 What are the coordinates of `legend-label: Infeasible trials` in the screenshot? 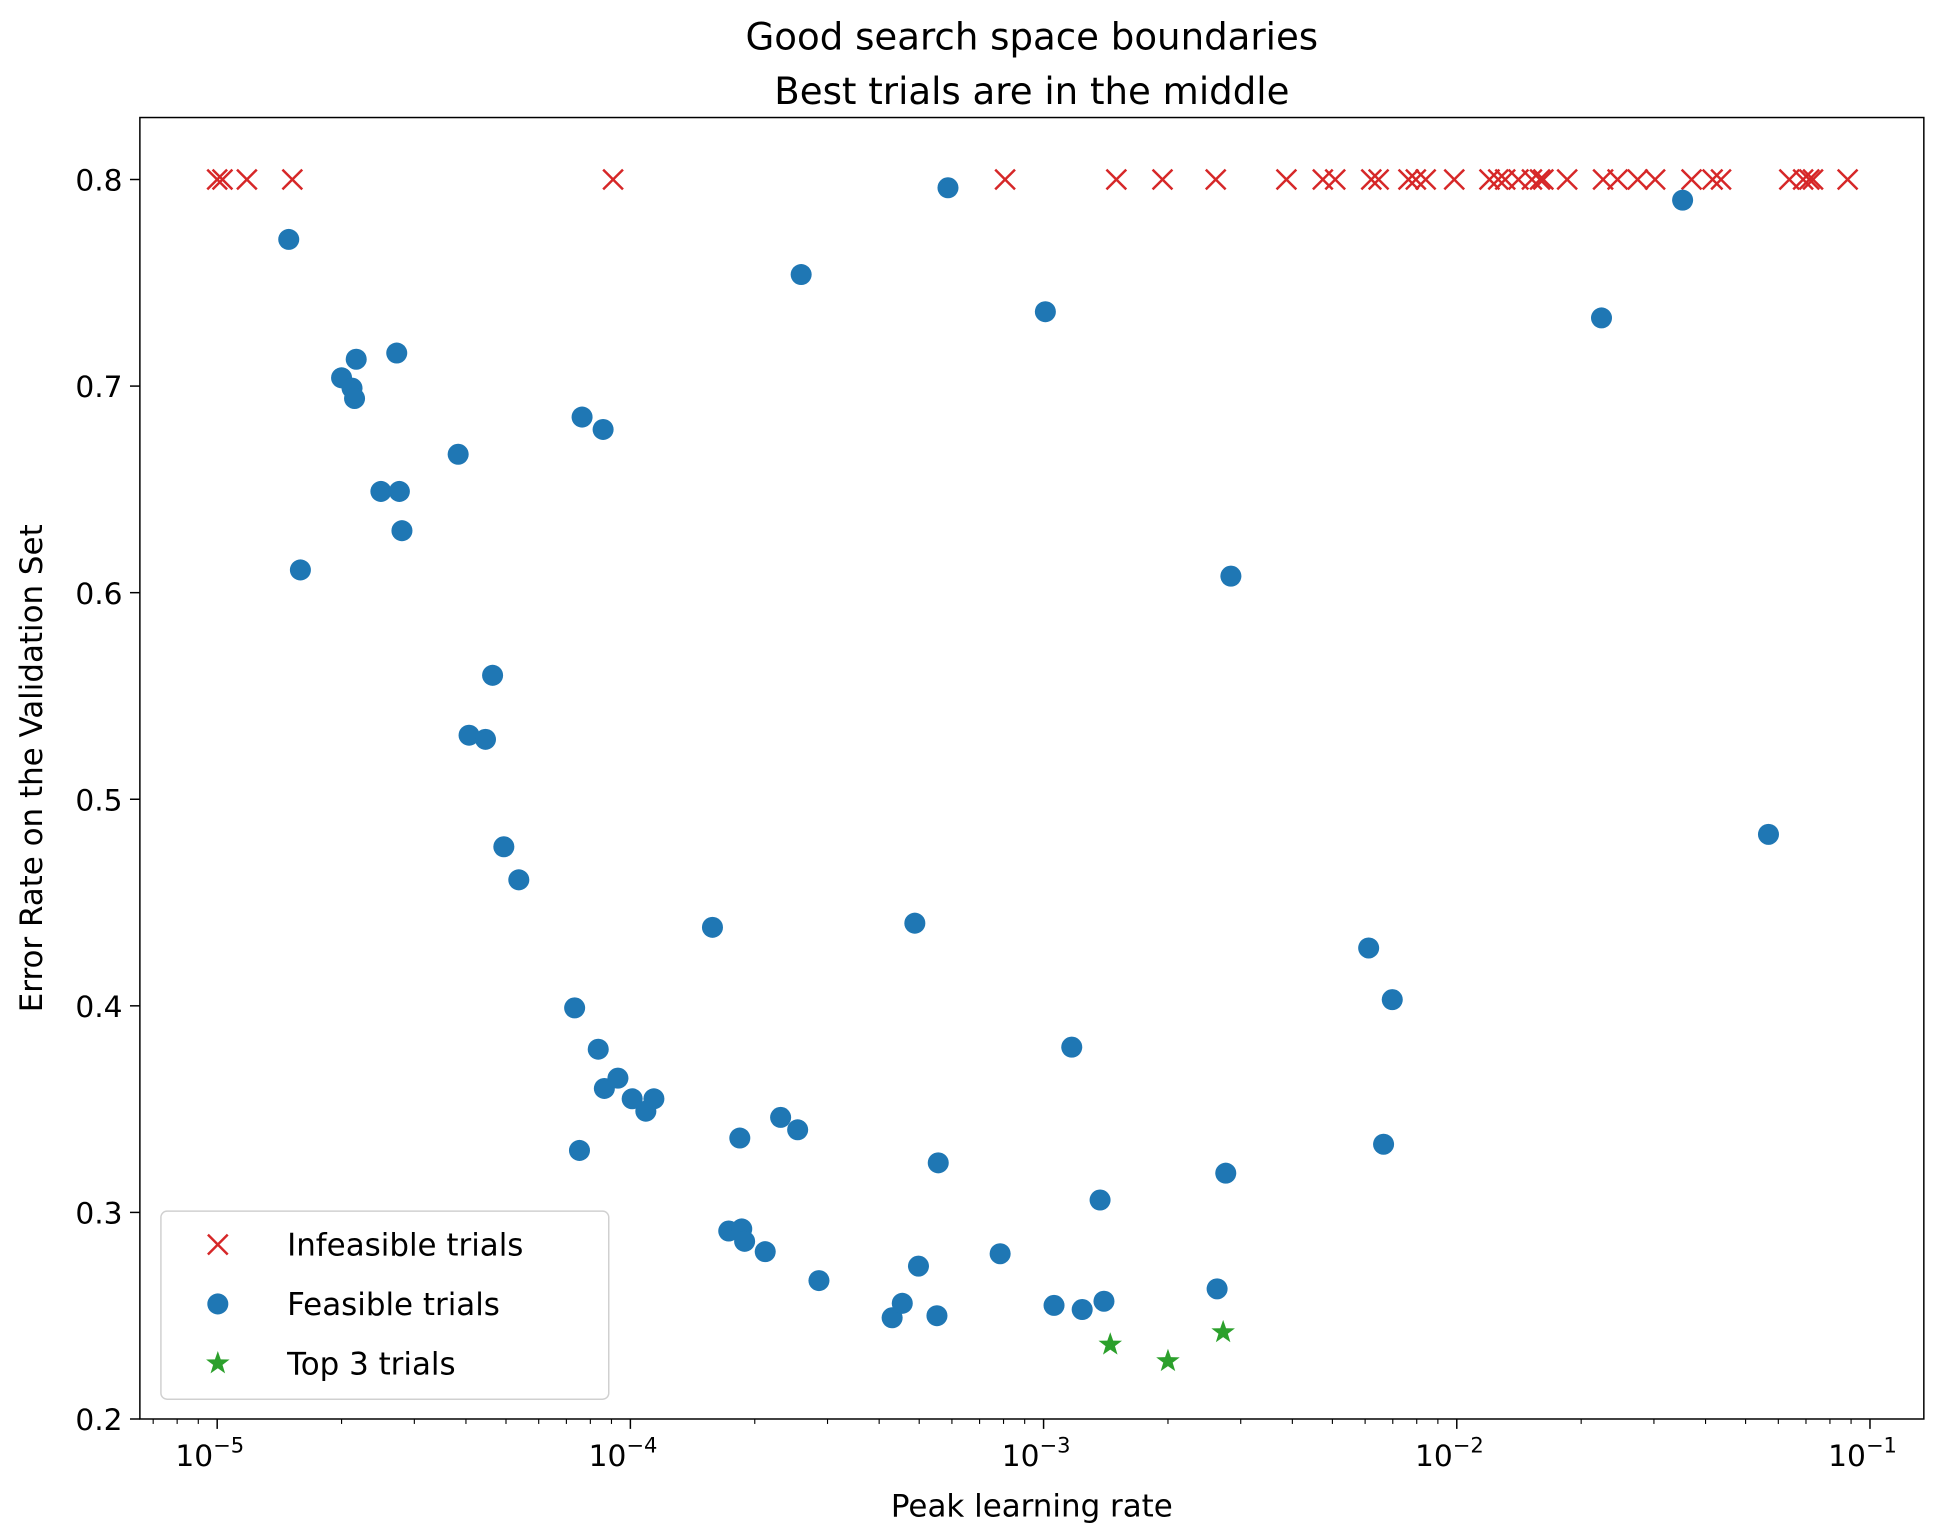 It's located at (405, 1246).